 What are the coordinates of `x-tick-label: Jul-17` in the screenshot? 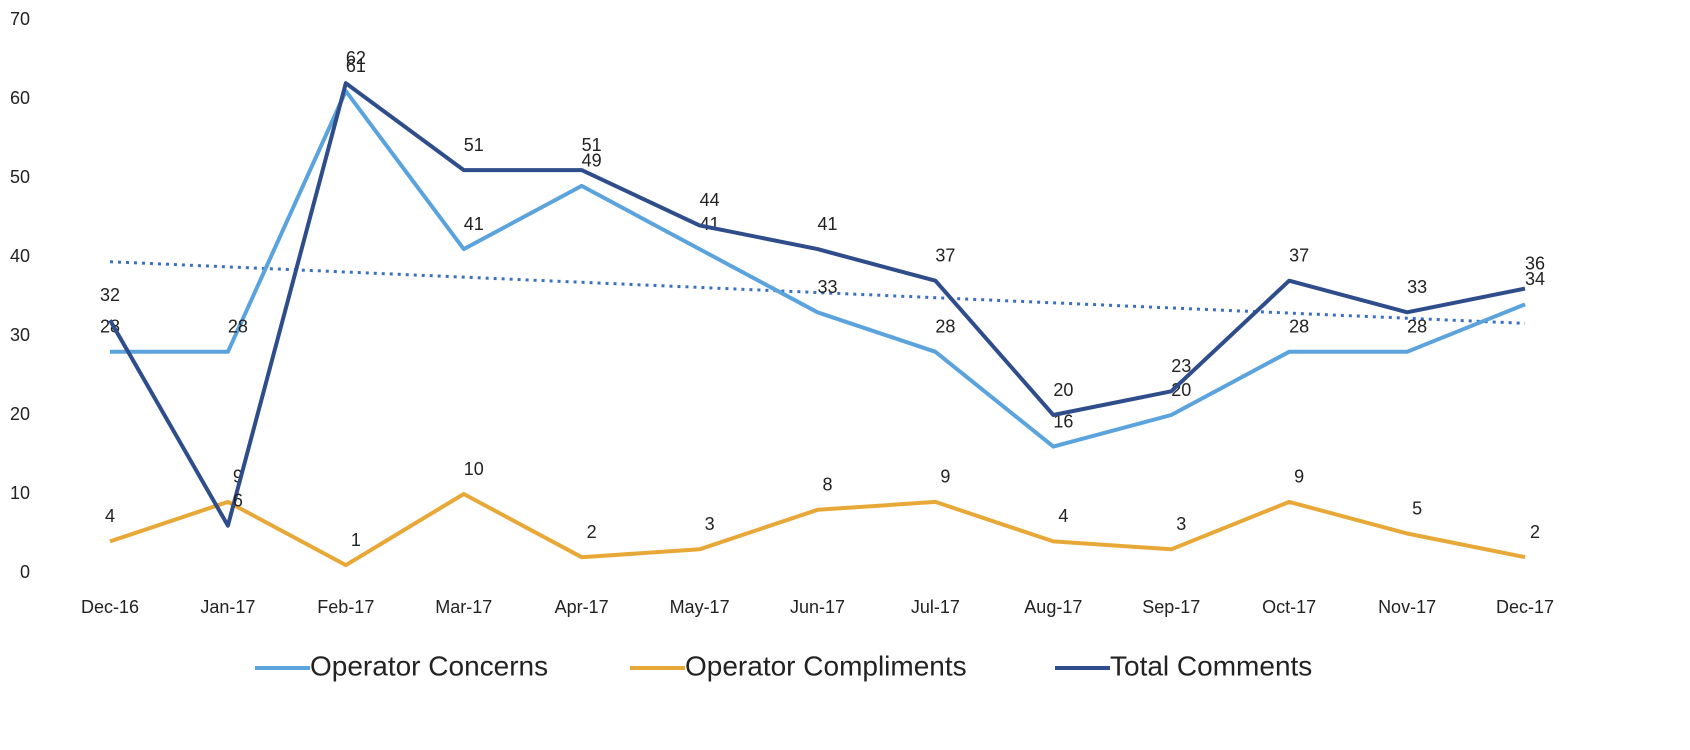 It's located at (935, 607).